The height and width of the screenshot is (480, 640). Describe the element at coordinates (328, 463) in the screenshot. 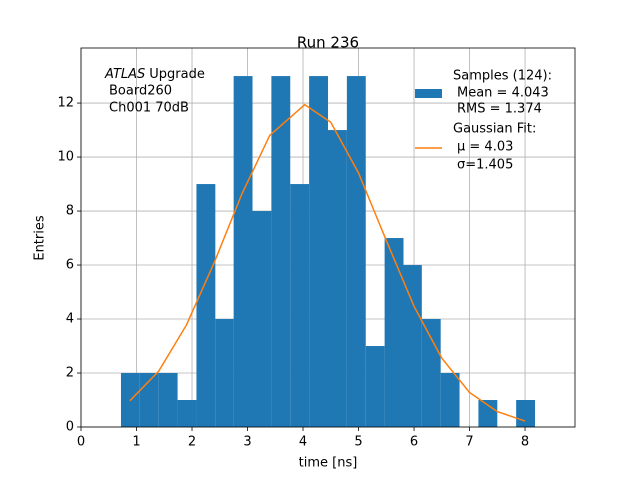

I see `x-axis-label: time [ns]` at that location.